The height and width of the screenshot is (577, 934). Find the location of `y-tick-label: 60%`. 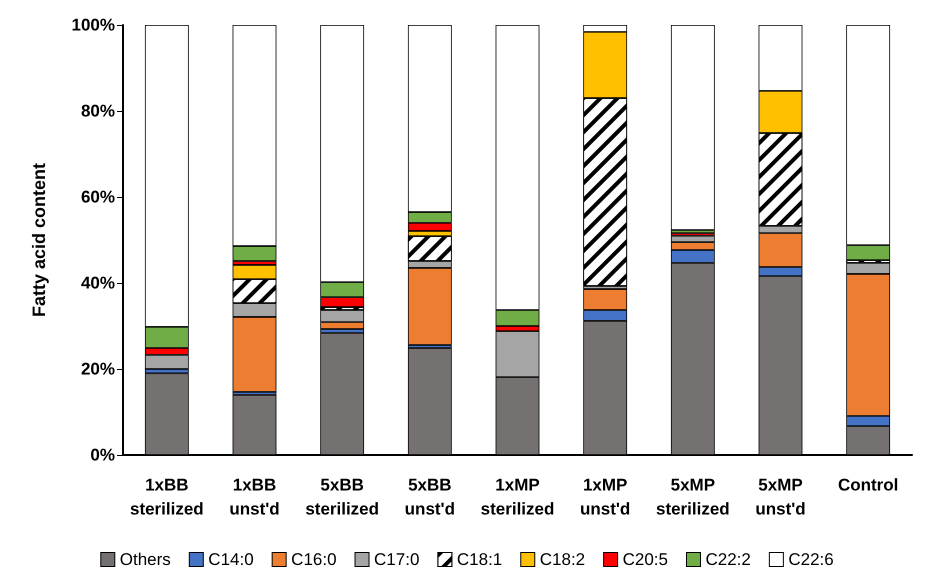

y-tick-label: 60% is located at coordinates (97, 197).